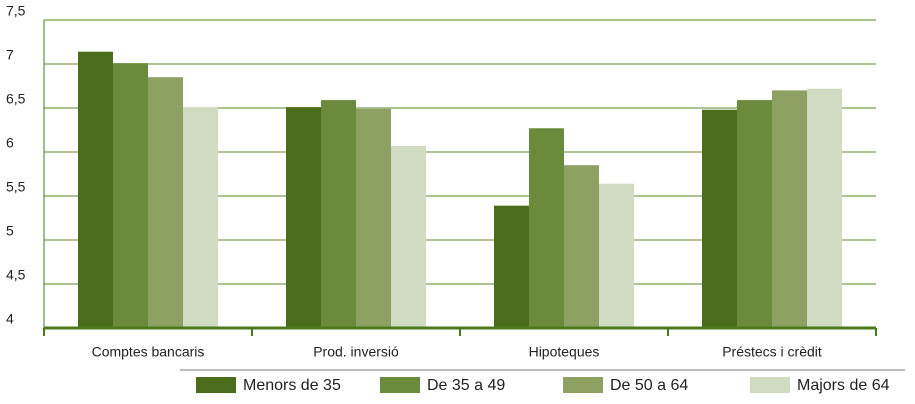  What do you see at coordinates (466, 385) in the screenshot?
I see `legend-label: De 35 a 49` at bounding box center [466, 385].